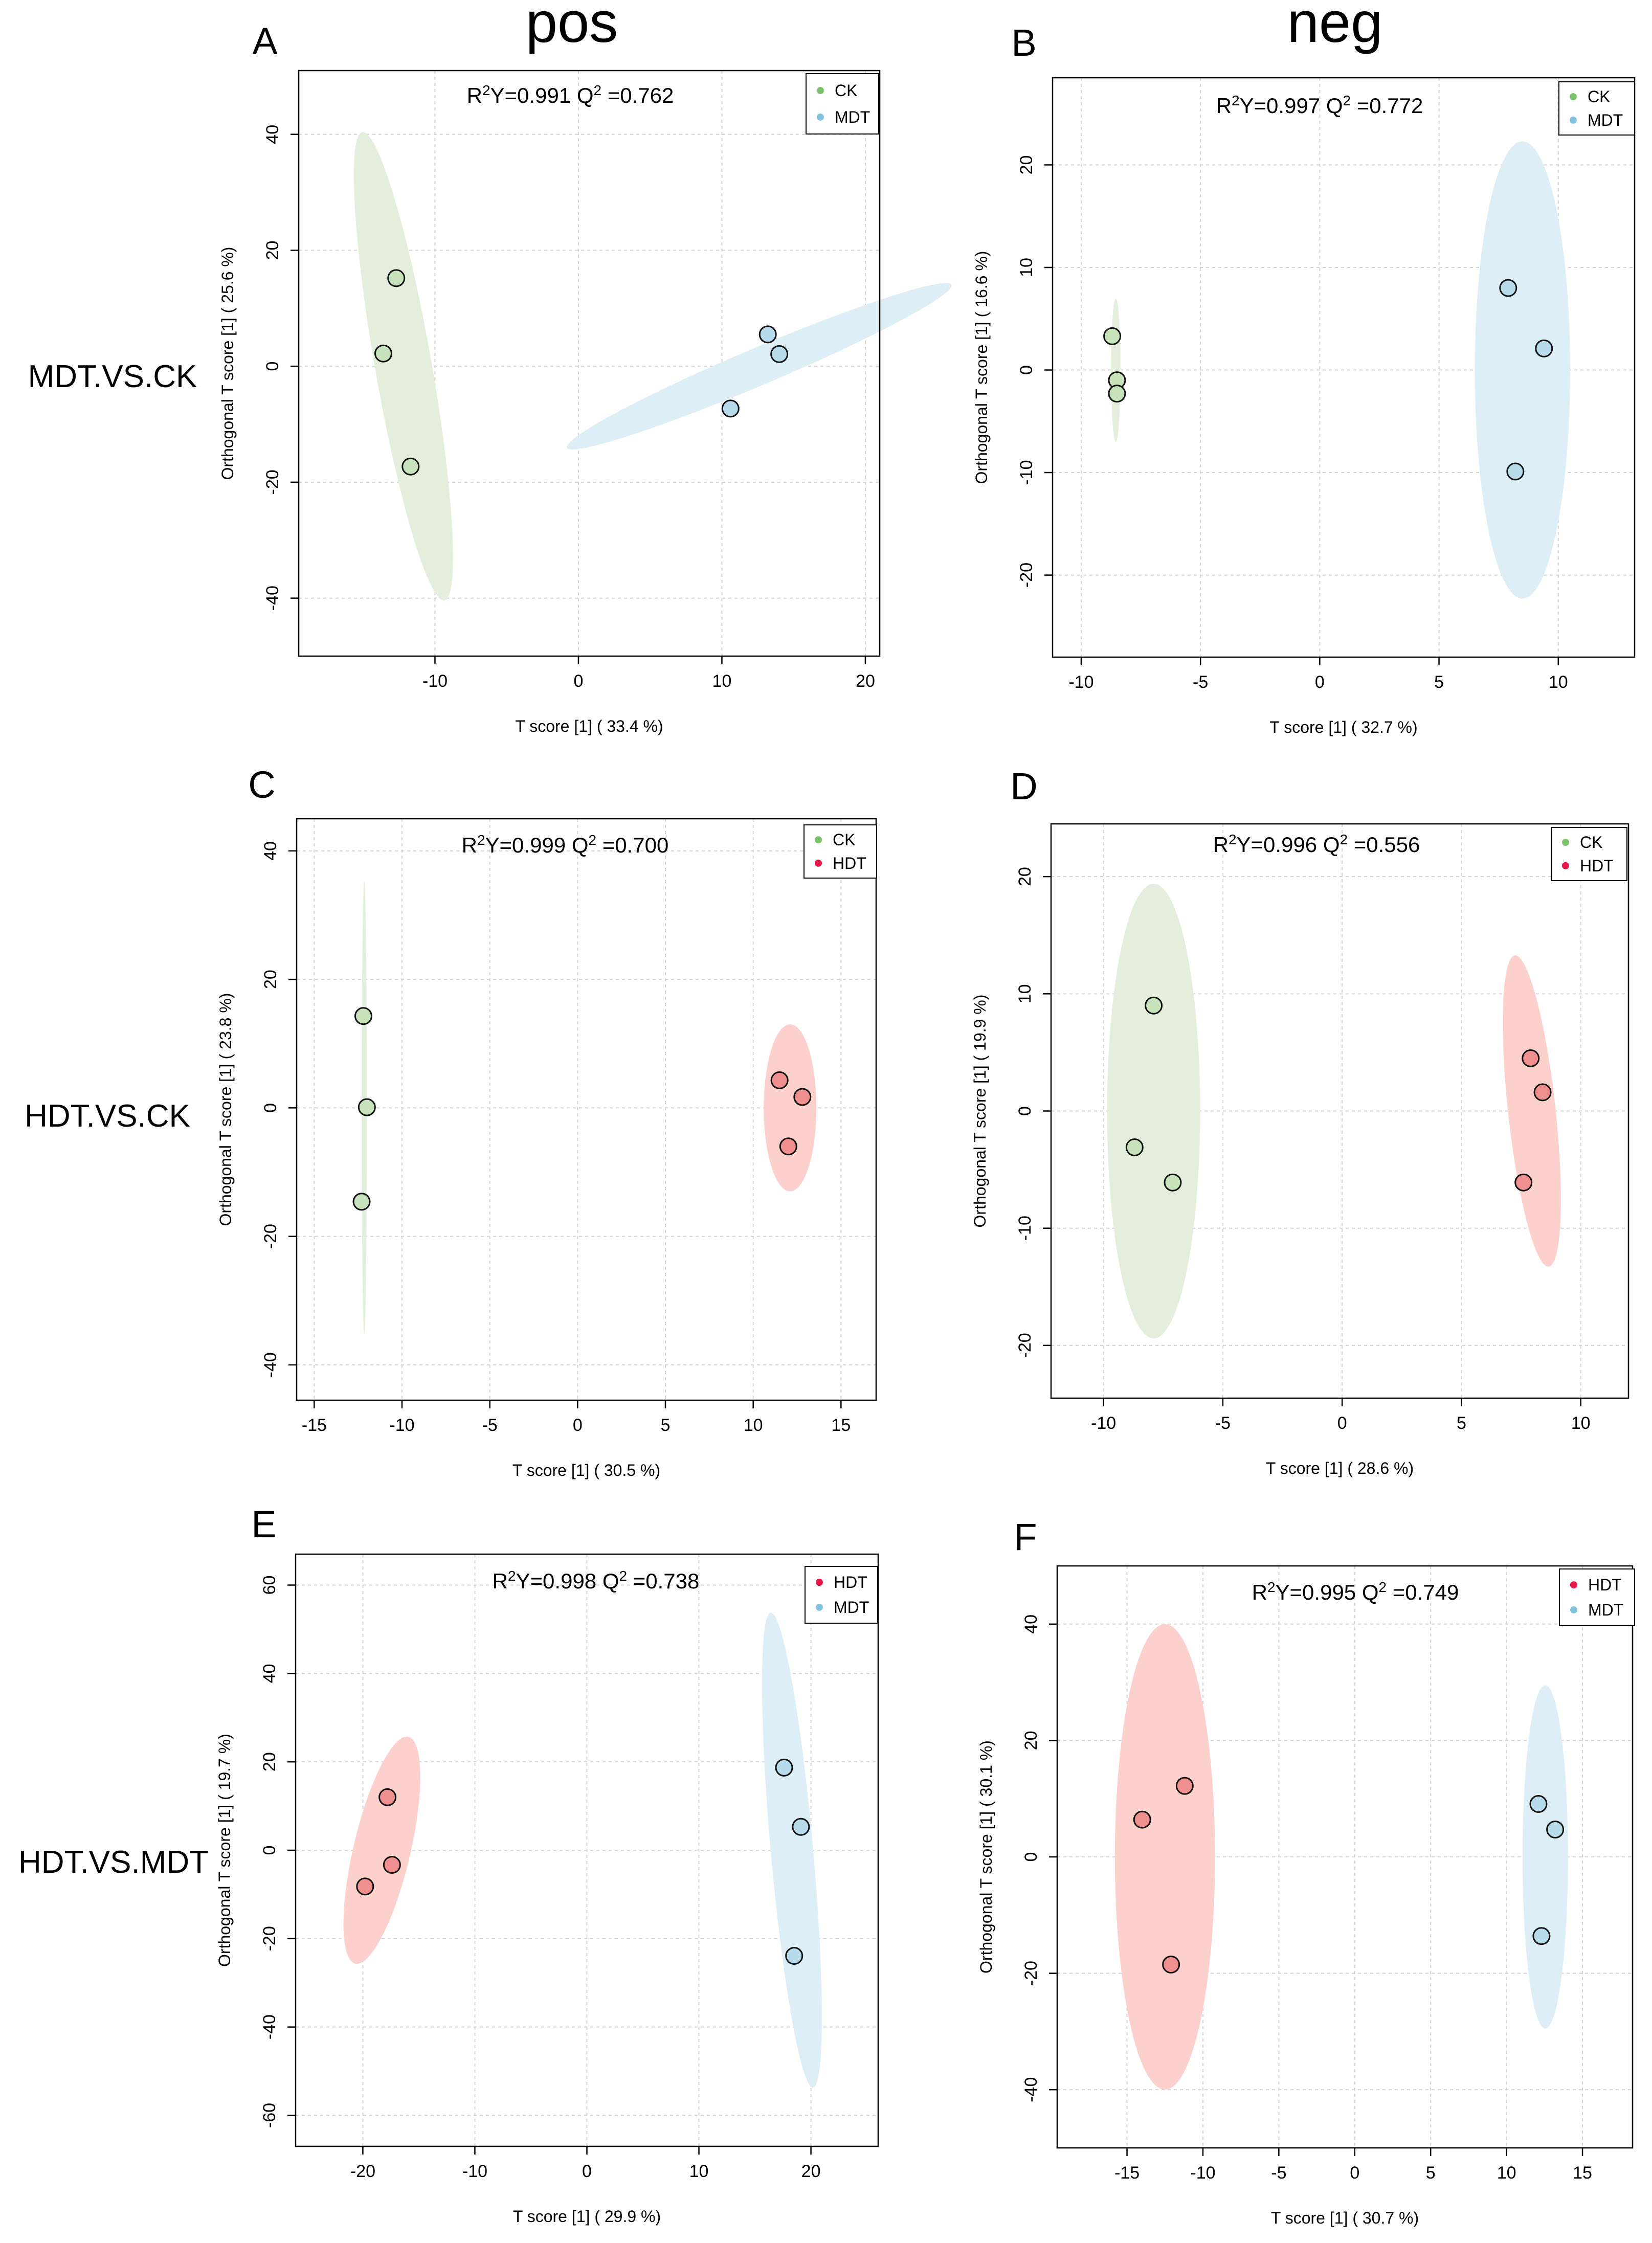  I want to click on y-tick-label-b-2: 0, so click(1026, 370).